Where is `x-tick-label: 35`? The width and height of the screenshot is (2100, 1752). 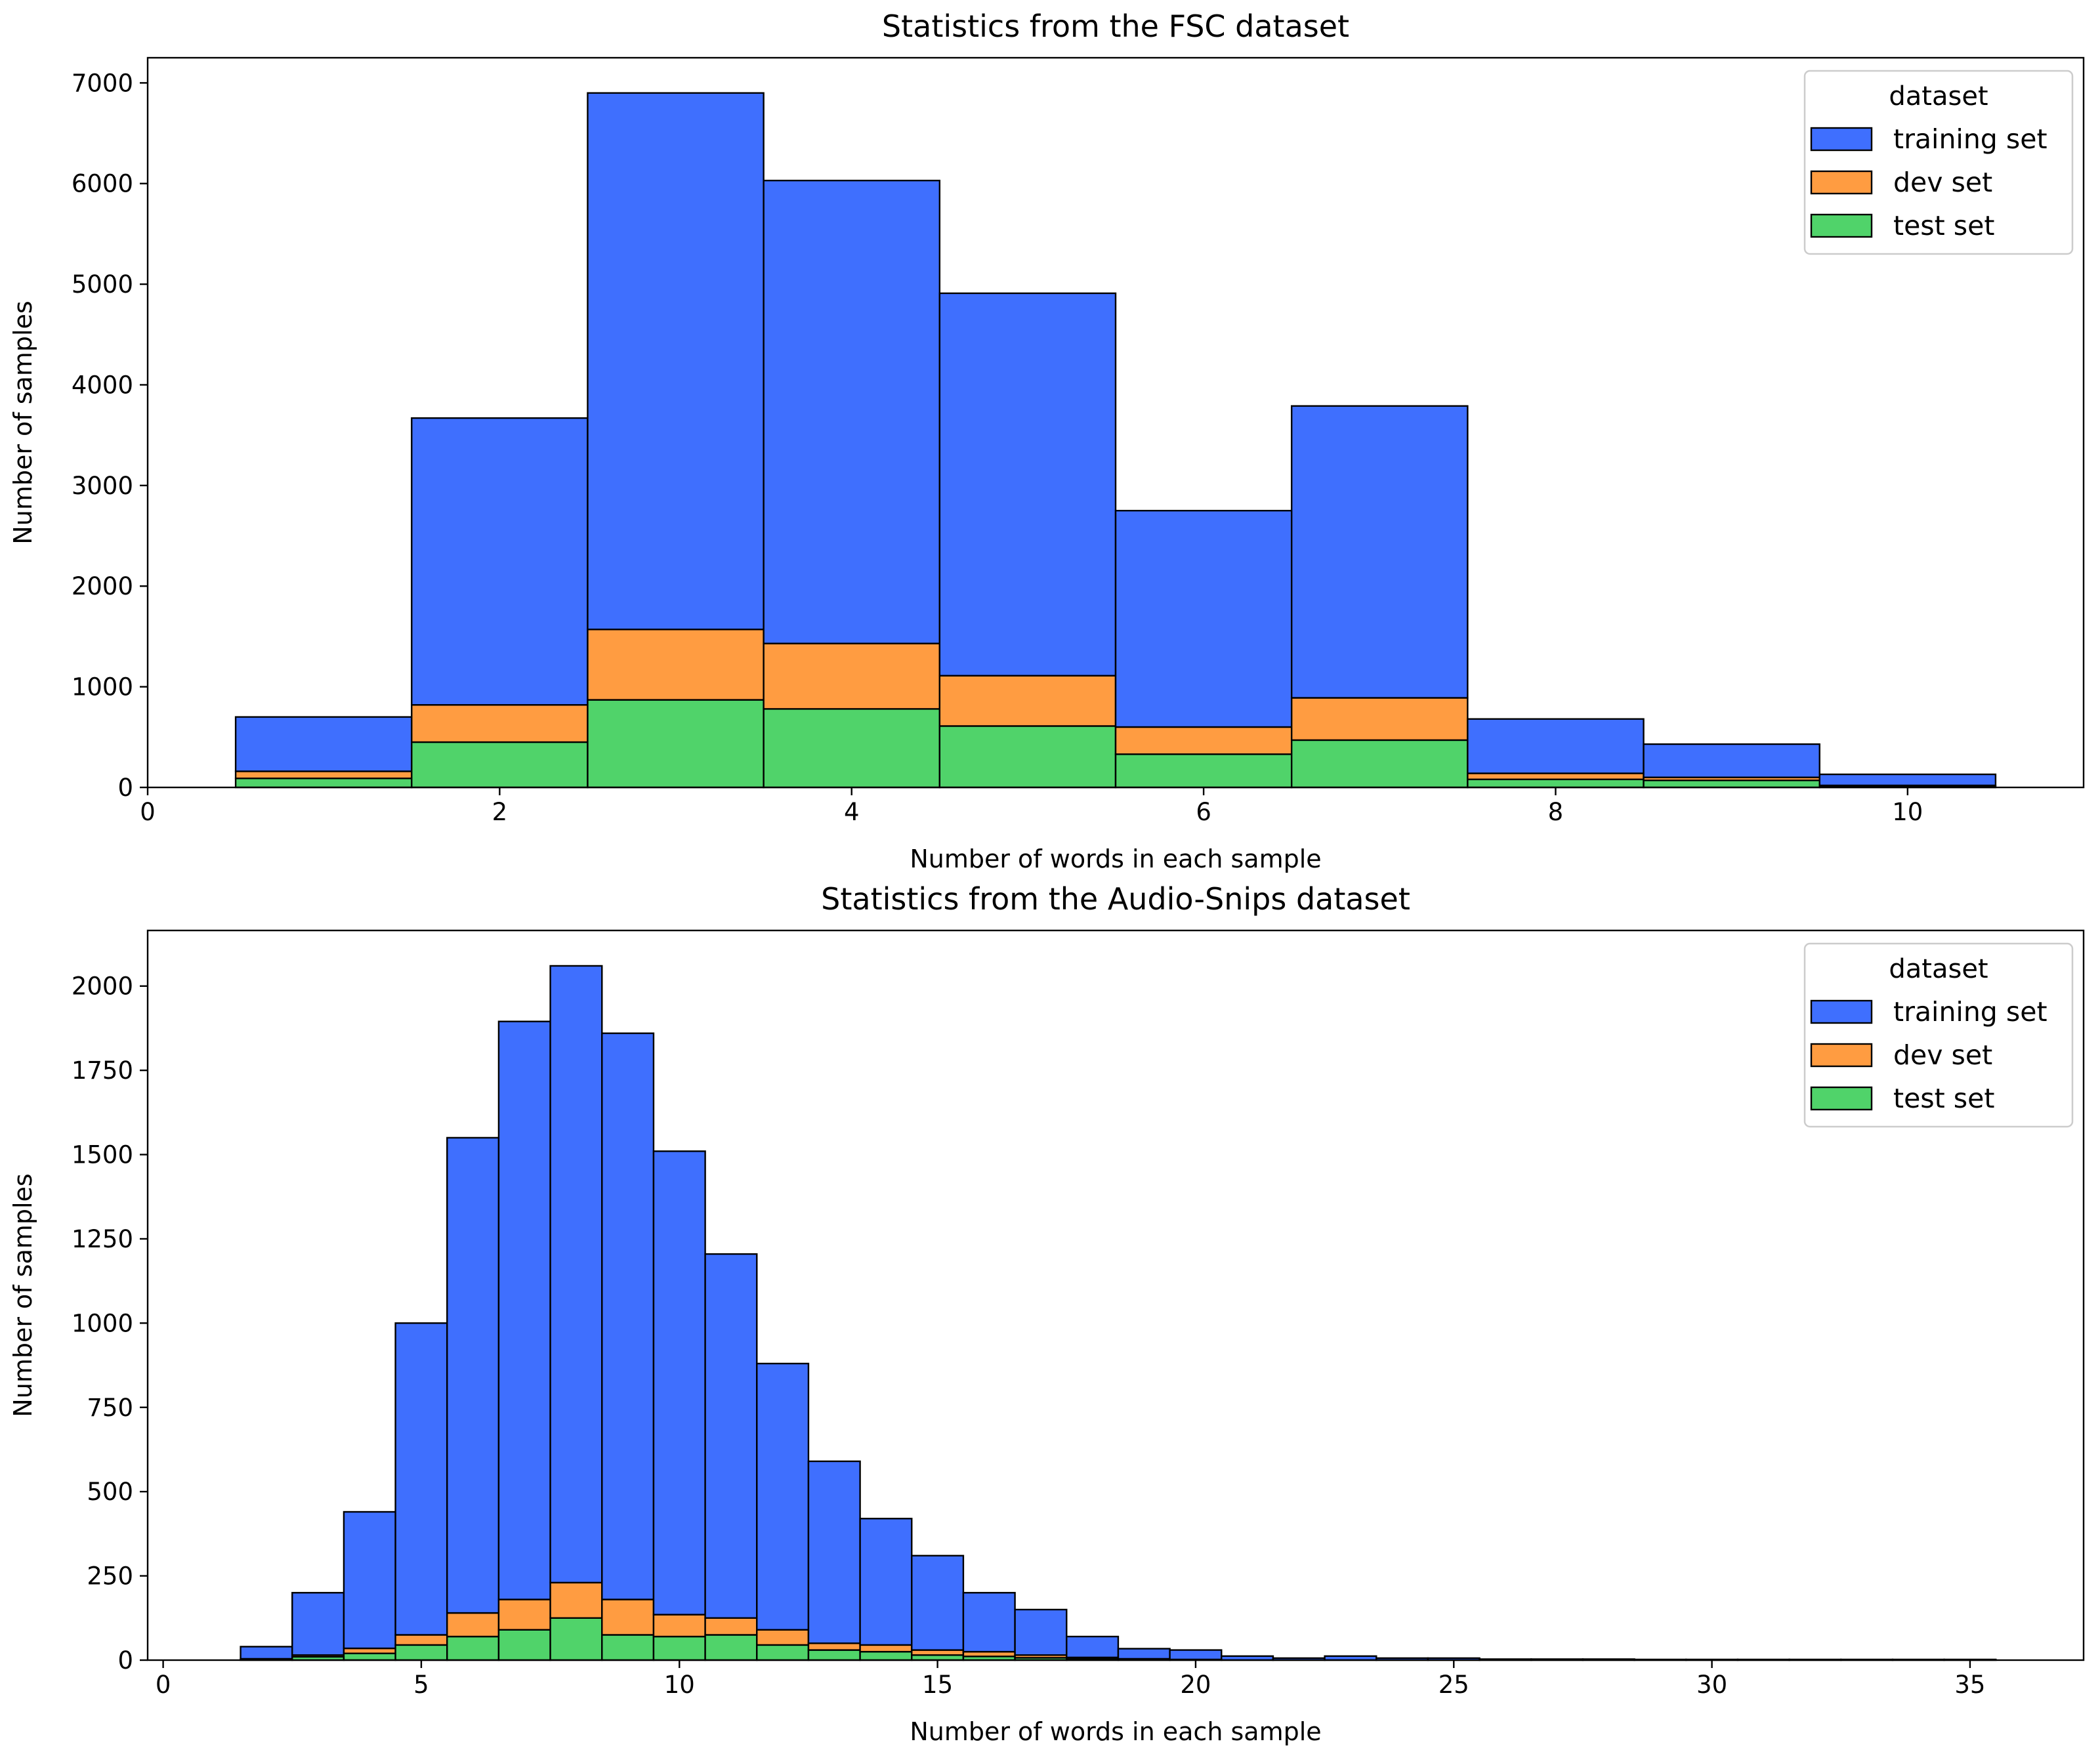 x-tick-label: 35 is located at coordinates (1969, 1685).